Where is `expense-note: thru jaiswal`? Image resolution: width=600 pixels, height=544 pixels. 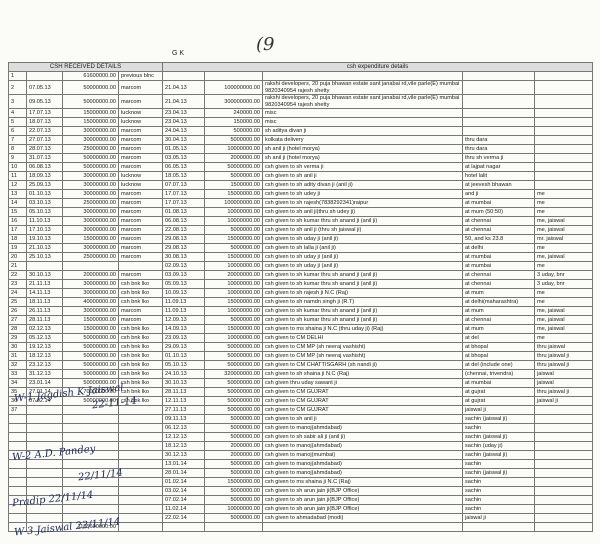 expense-note: thru jaiswal is located at coordinates (563, 347).